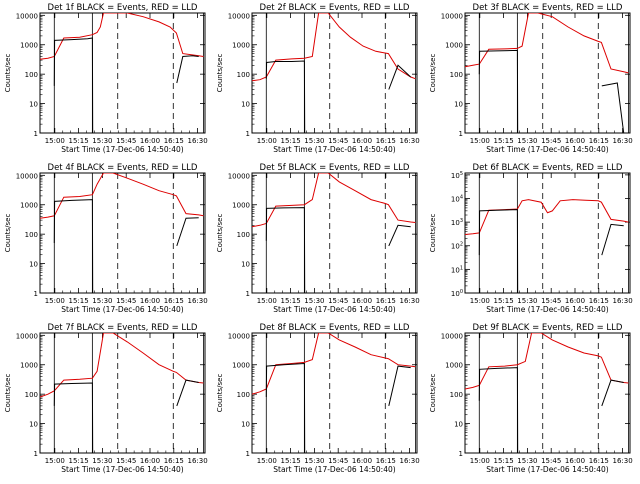 This screenshot has height=484, width=640. What do you see at coordinates (335, 8) in the screenshot?
I see `panel-title: Det 2f BLACK = Events, RED = LLD` at bounding box center [335, 8].